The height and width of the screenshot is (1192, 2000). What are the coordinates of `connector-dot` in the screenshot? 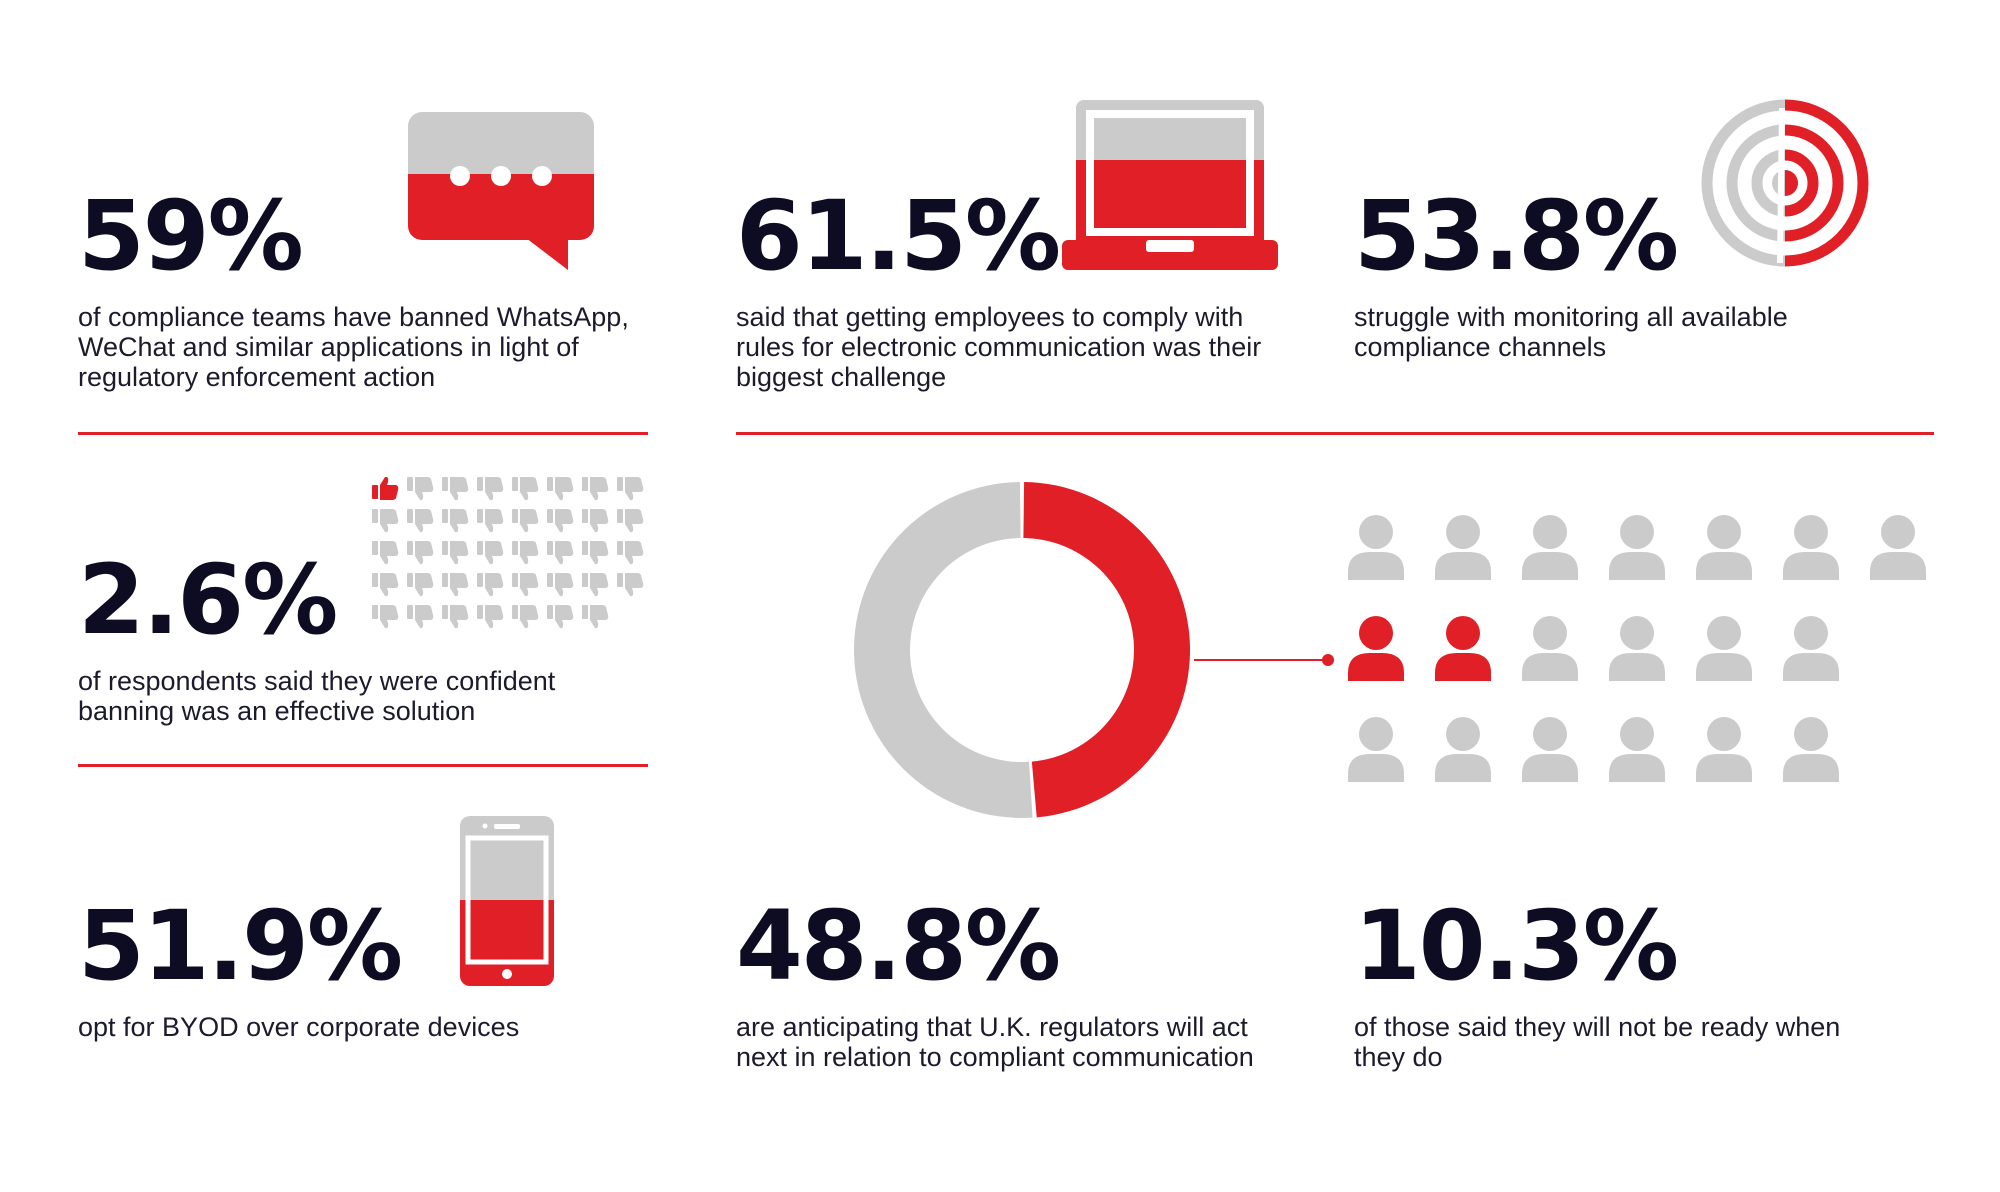 It's located at (1328, 660).